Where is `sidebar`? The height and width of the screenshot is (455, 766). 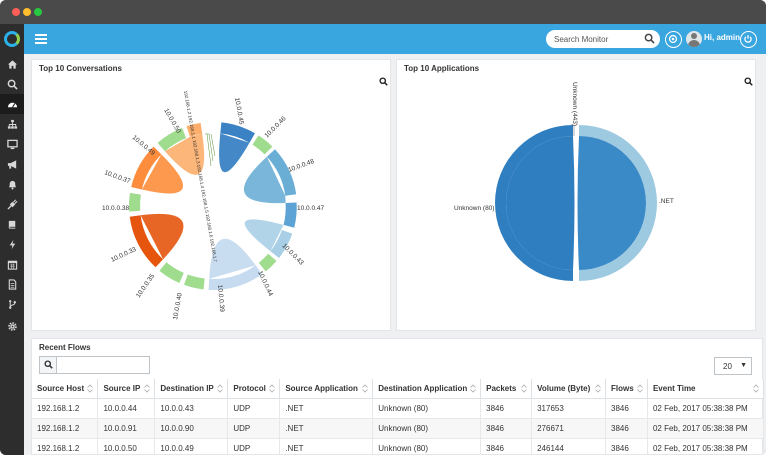 sidebar is located at coordinates (12, 254).